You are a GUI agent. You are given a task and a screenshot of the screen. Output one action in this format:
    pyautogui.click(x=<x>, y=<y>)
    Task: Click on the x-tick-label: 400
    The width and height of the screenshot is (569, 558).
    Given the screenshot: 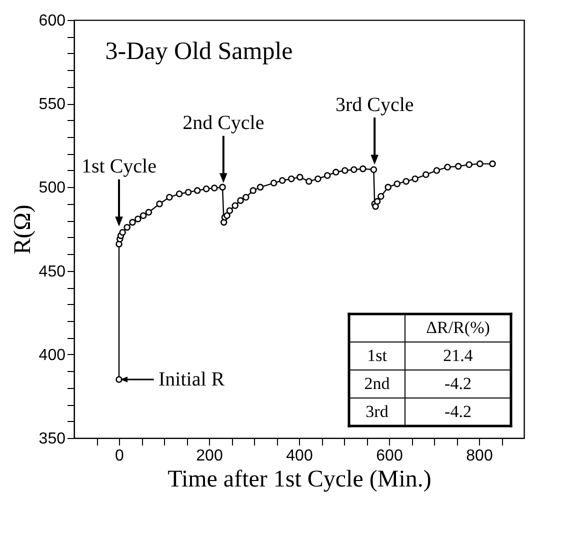 What is the action you would take?
    pyautogui.click(x=299, y=456)
    